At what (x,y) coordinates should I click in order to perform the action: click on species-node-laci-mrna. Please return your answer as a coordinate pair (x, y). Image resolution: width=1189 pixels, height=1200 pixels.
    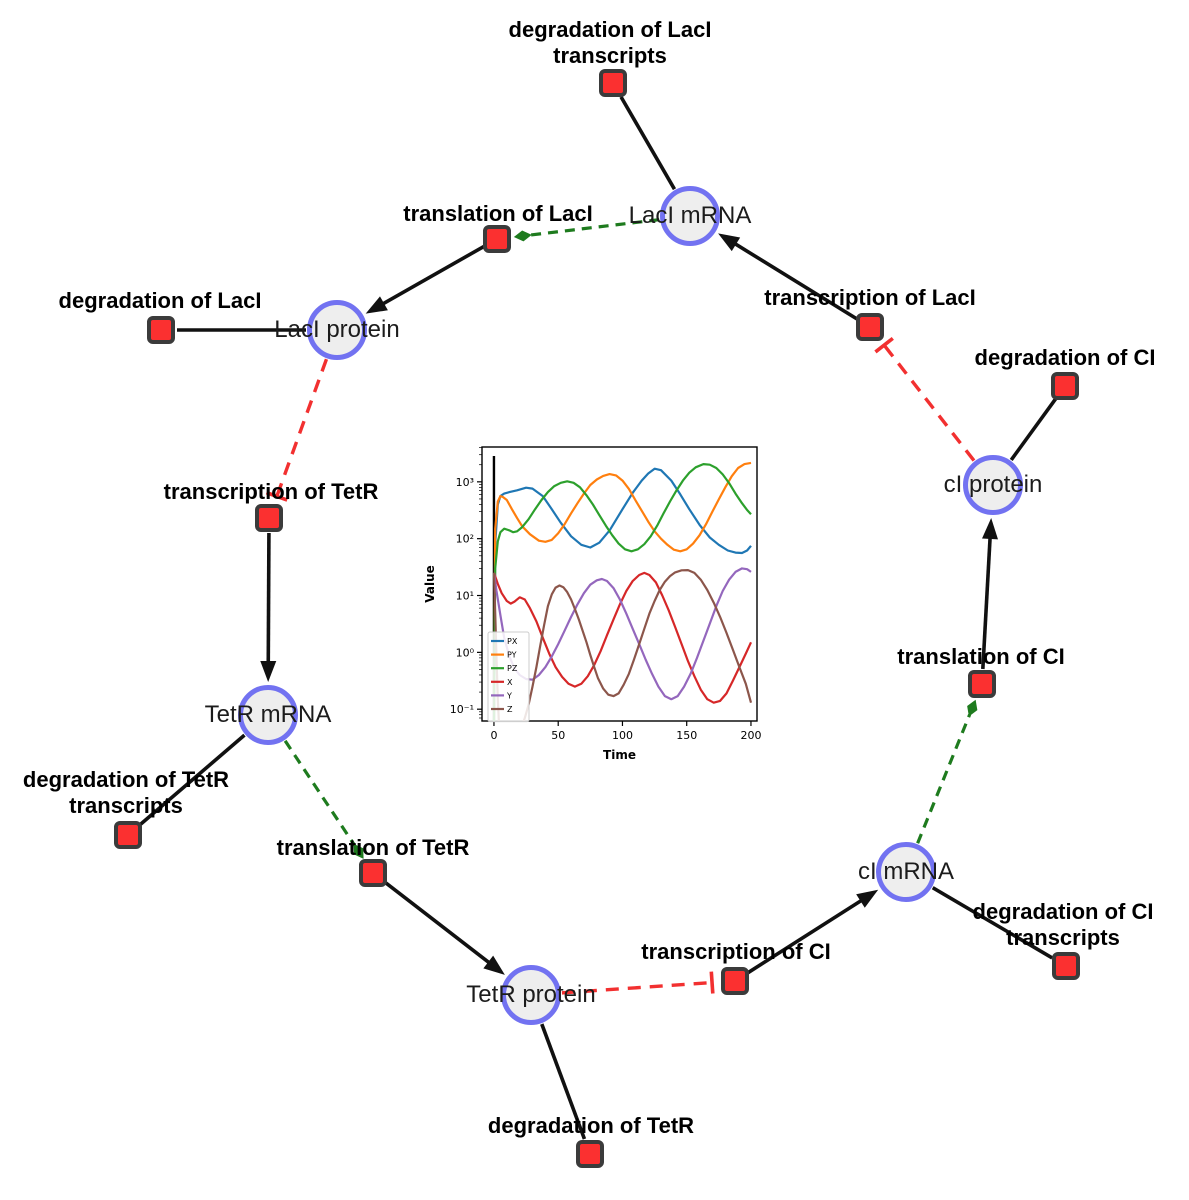
    Looking at the image, I should click on (690, 216).